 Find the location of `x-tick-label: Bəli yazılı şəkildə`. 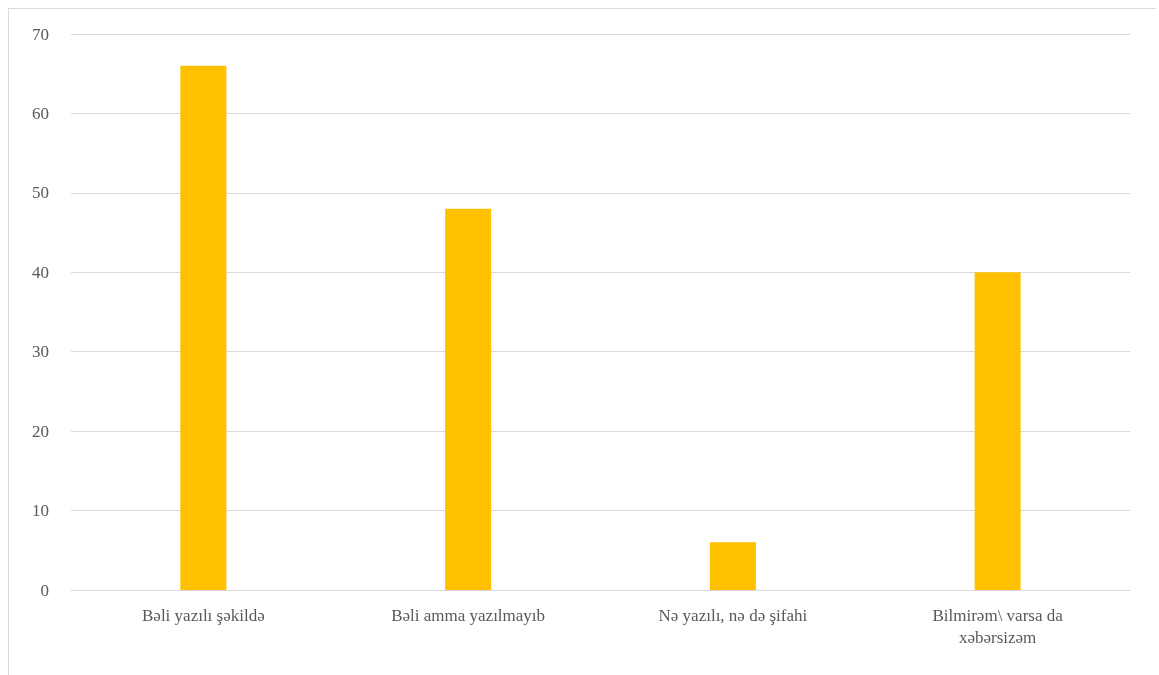

x-tick-label: Bəli yazılı şəkildə is located at coordinates (203, 615).